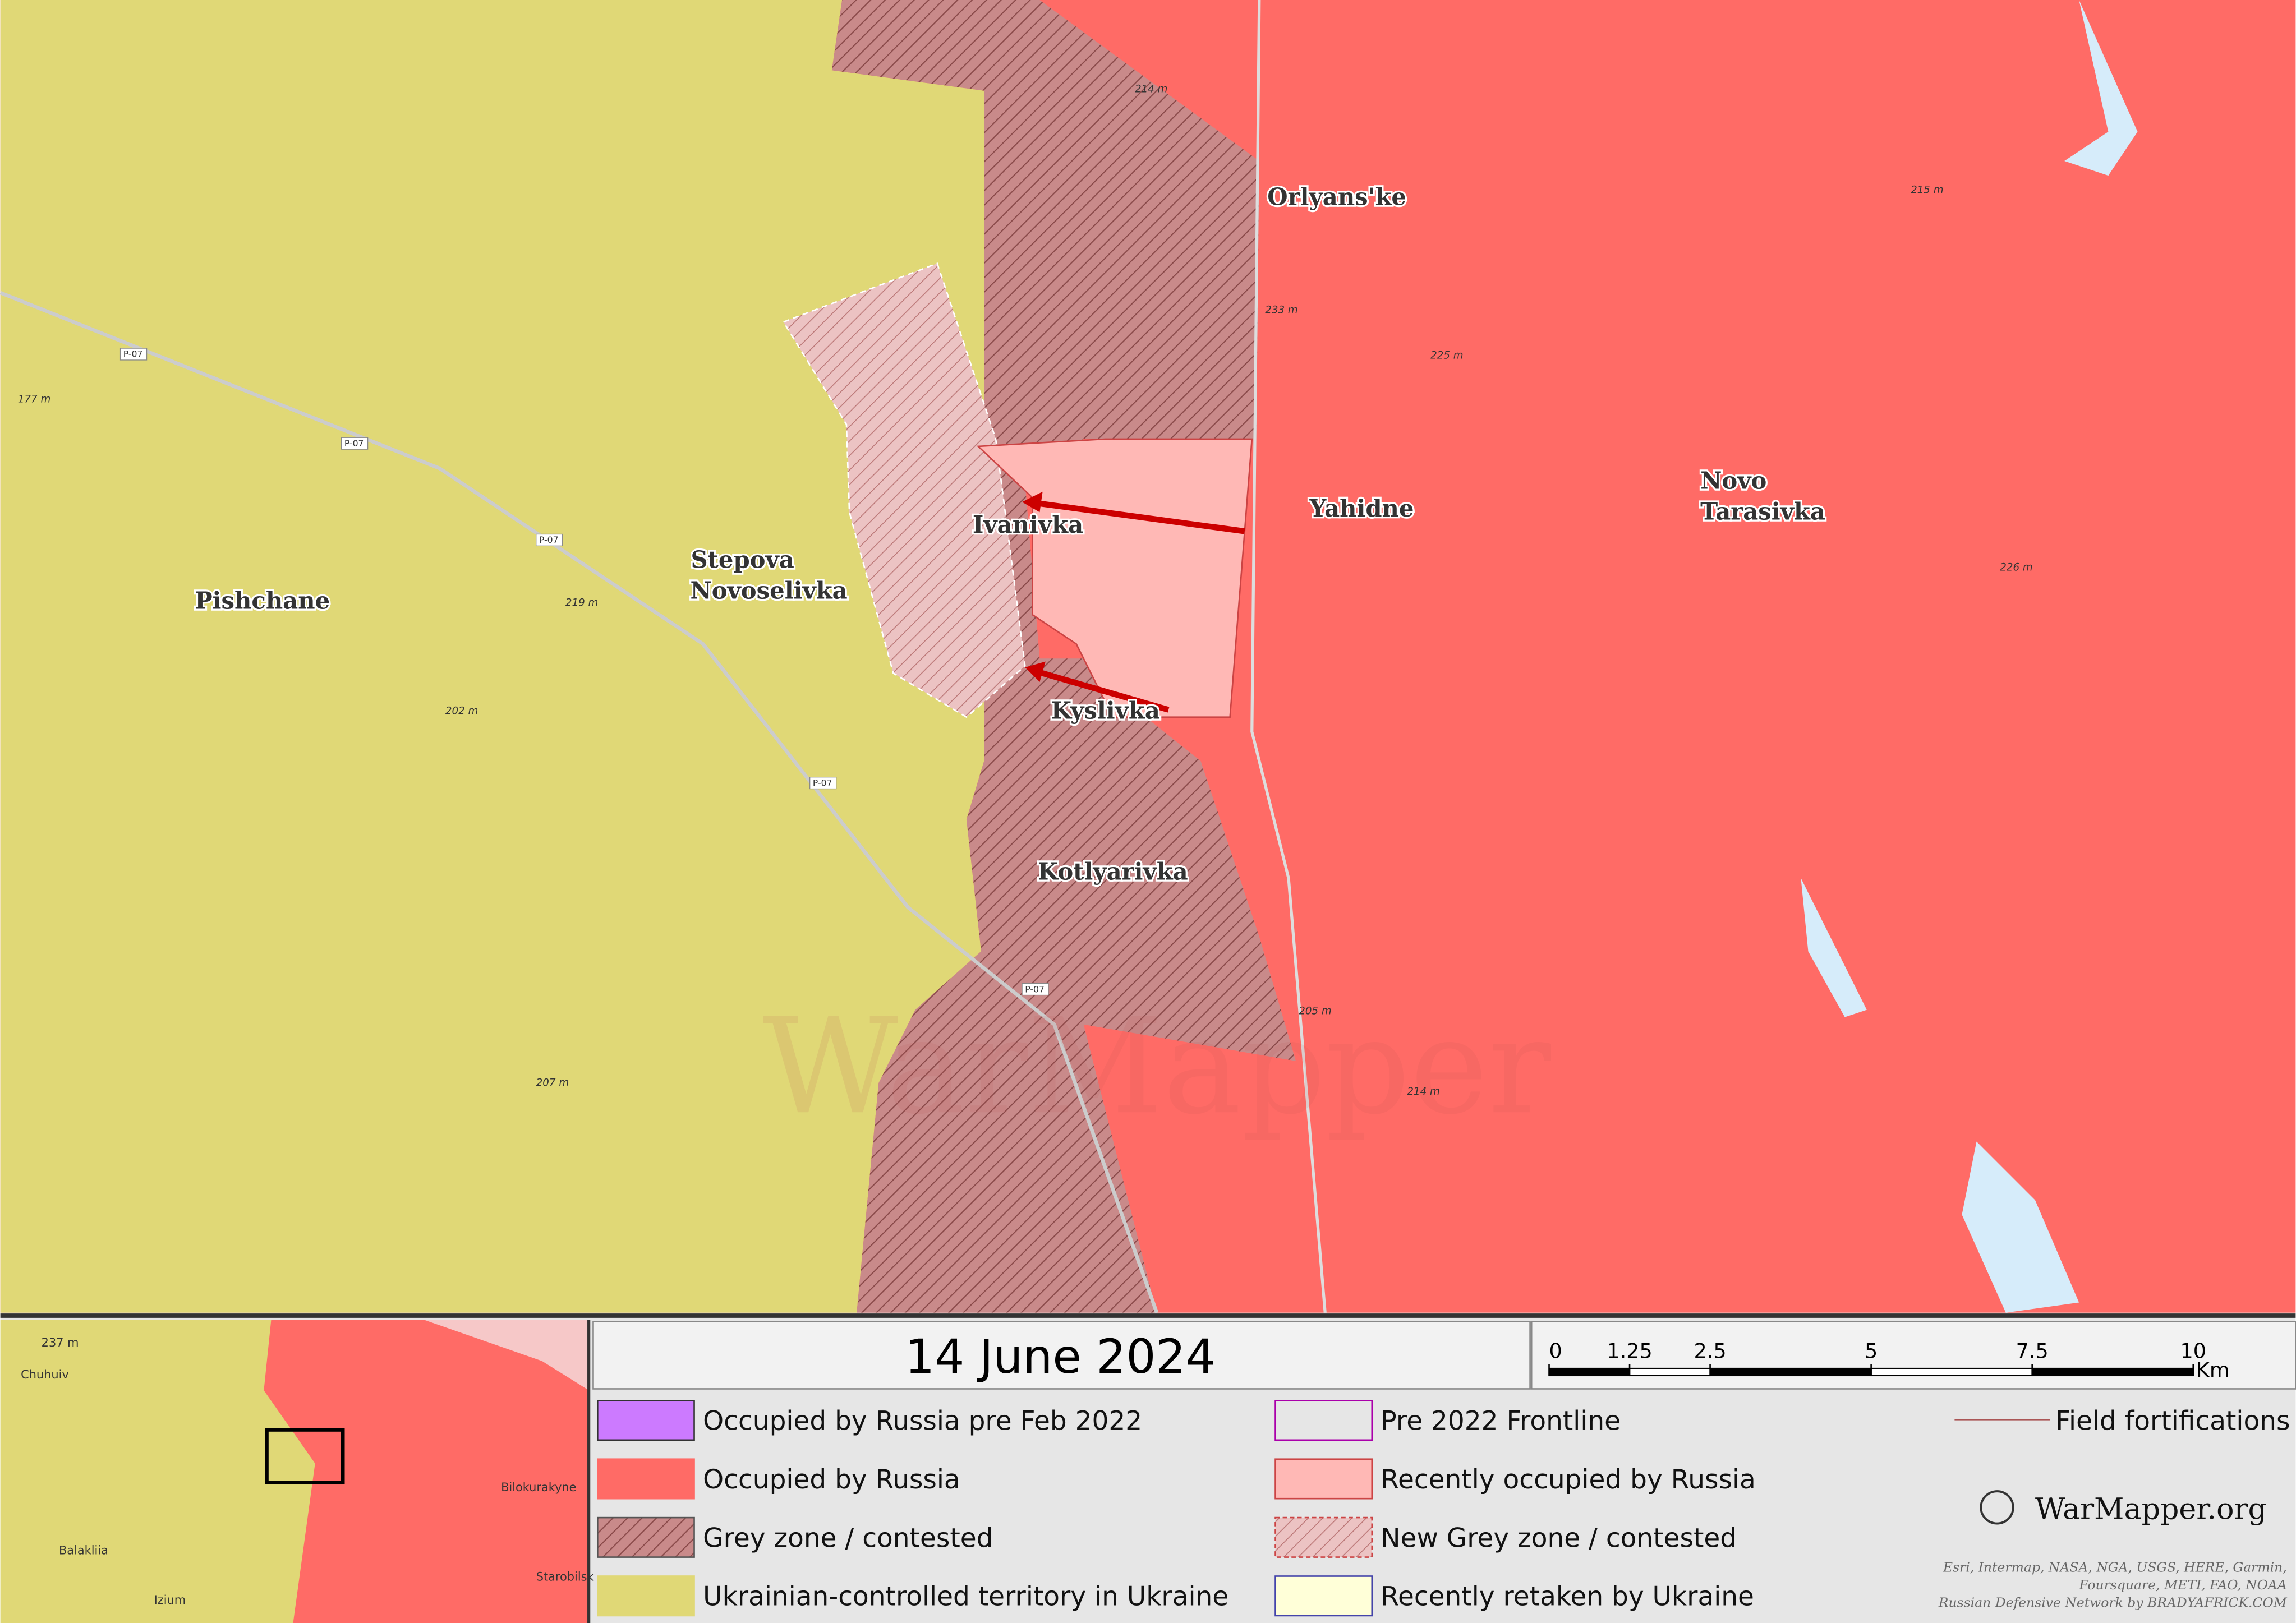 The width and height of the screenshot is (2296, 1623). What do you see at coordinates (1762, 511) in the screenshot?
I see `place-label: Tarasivka` at bounding box center [1762, 511].